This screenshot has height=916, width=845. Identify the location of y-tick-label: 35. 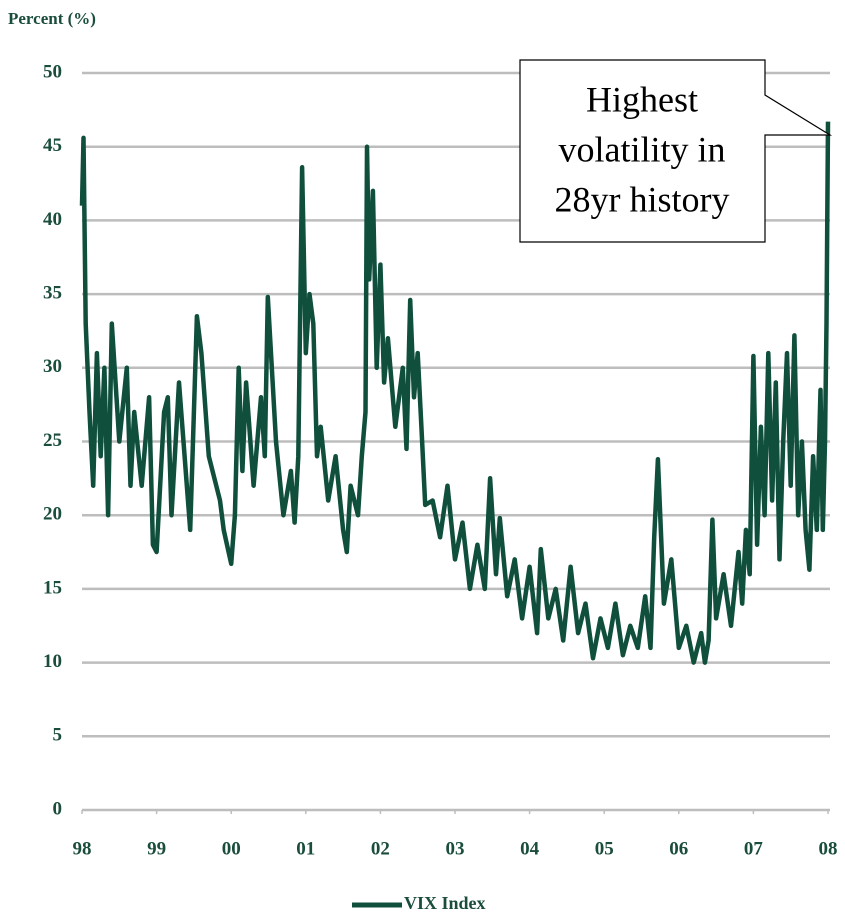
(52, 292).